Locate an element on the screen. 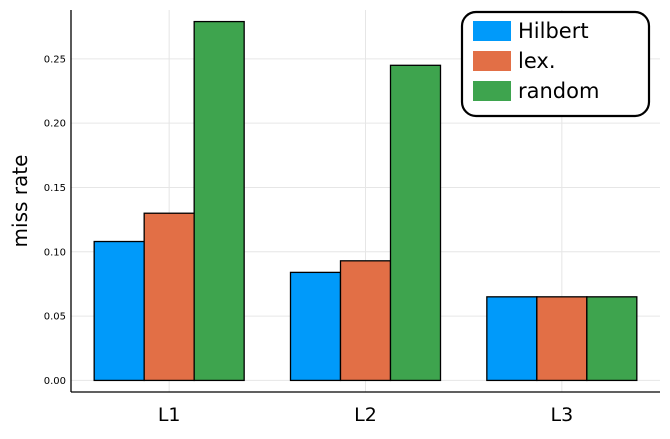 The width and height of the screenshot is (670, 439). x-tick-label: L2 is located at coordinates (365, 415).